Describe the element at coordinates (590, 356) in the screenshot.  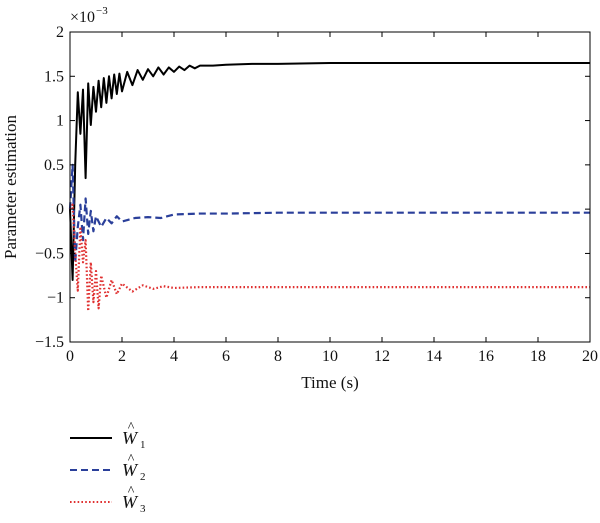
I see `x-tick-label: 20` at that location.